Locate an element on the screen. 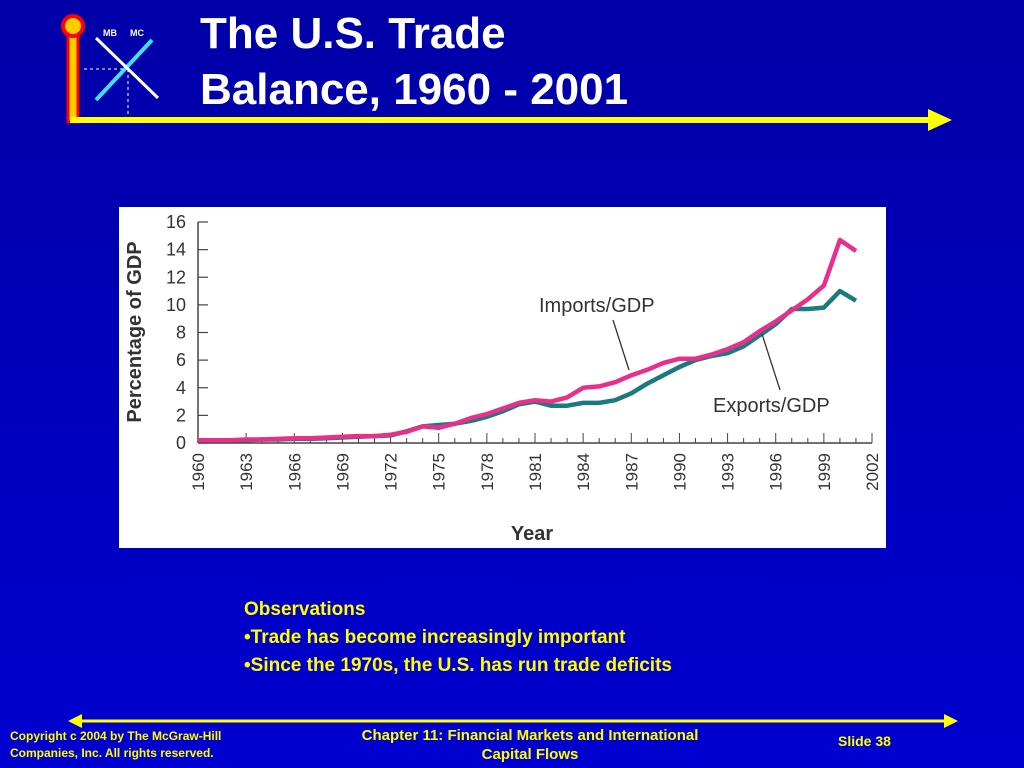 This screenshot has height=768, width=1024. y-tick-label: 16 is located at coordinates (176, 222).